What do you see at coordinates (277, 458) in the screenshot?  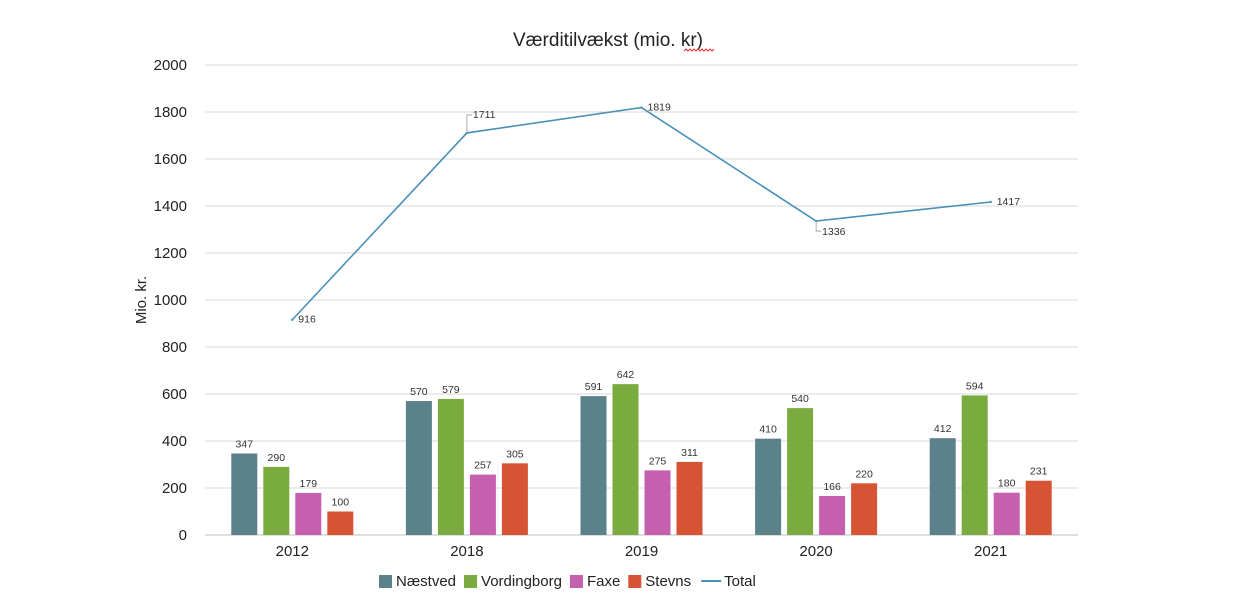 I see `bar-value-label: 290` at bounding box center [277, 458].